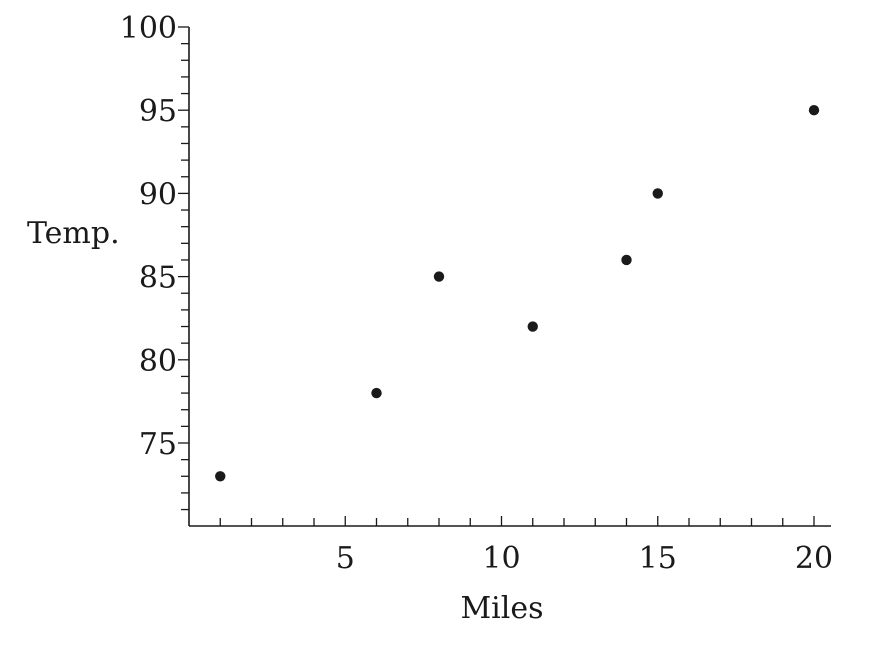 The width and height of the screenshot is (878, 648). Describe the element at coordinates (345, 558) in the screenshot. I see `x-tick-label: 5` at that location.